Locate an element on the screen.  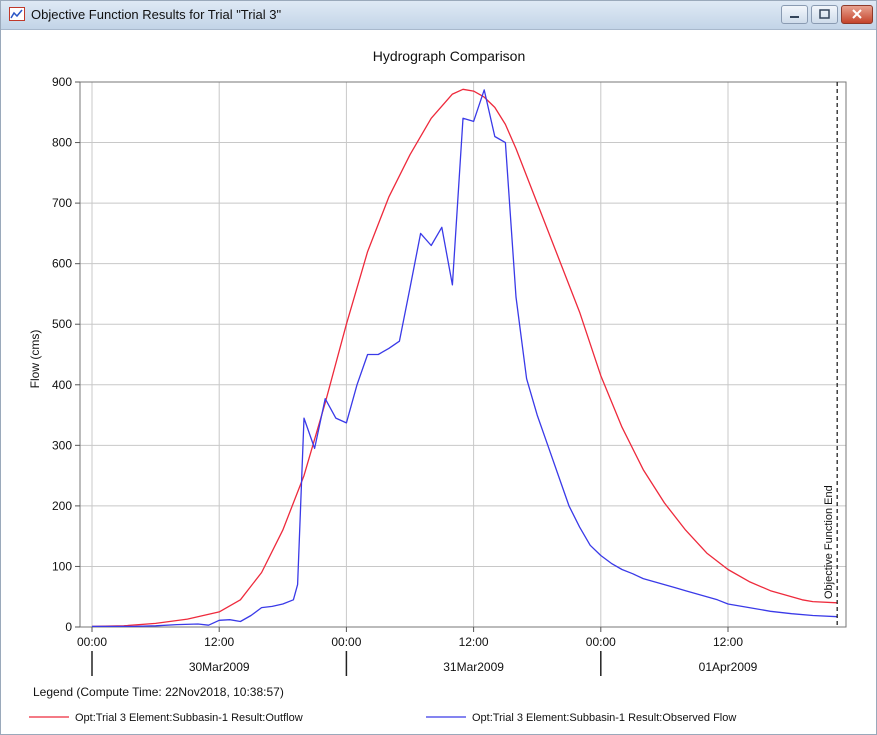
maximize-button is located at coordinates (824, 14).